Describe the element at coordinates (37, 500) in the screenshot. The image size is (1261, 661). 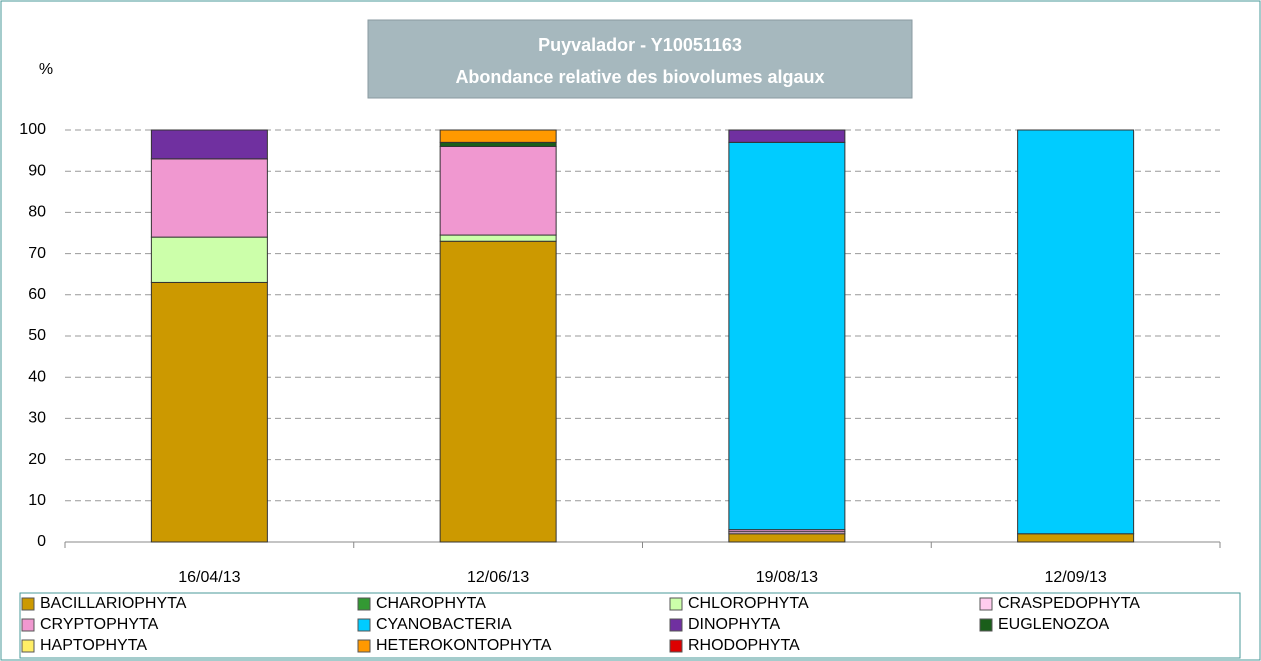
I see `y-tick-label: 10` at that location.